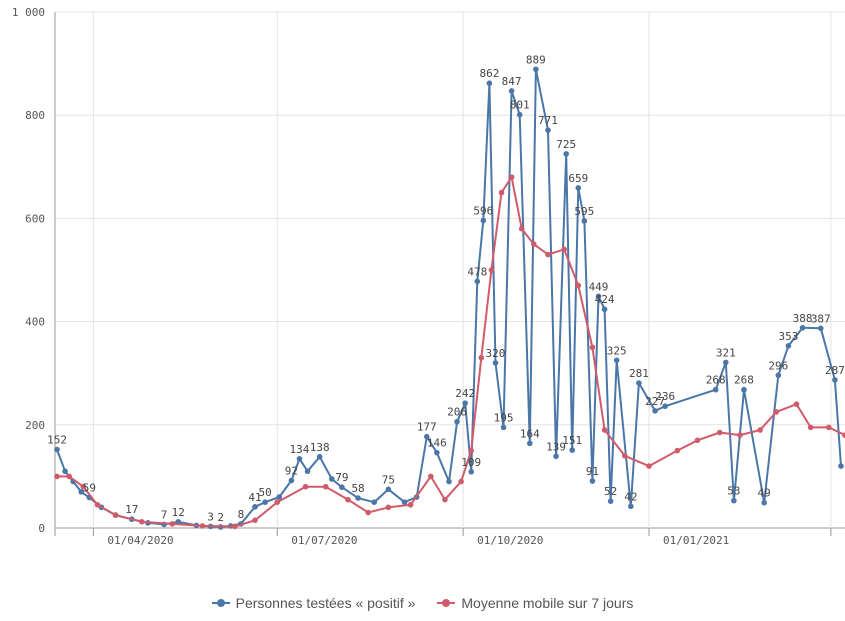  Describe the element at coordinates (572, 440) in the screenshot. I see `data-label: 151` at that location.